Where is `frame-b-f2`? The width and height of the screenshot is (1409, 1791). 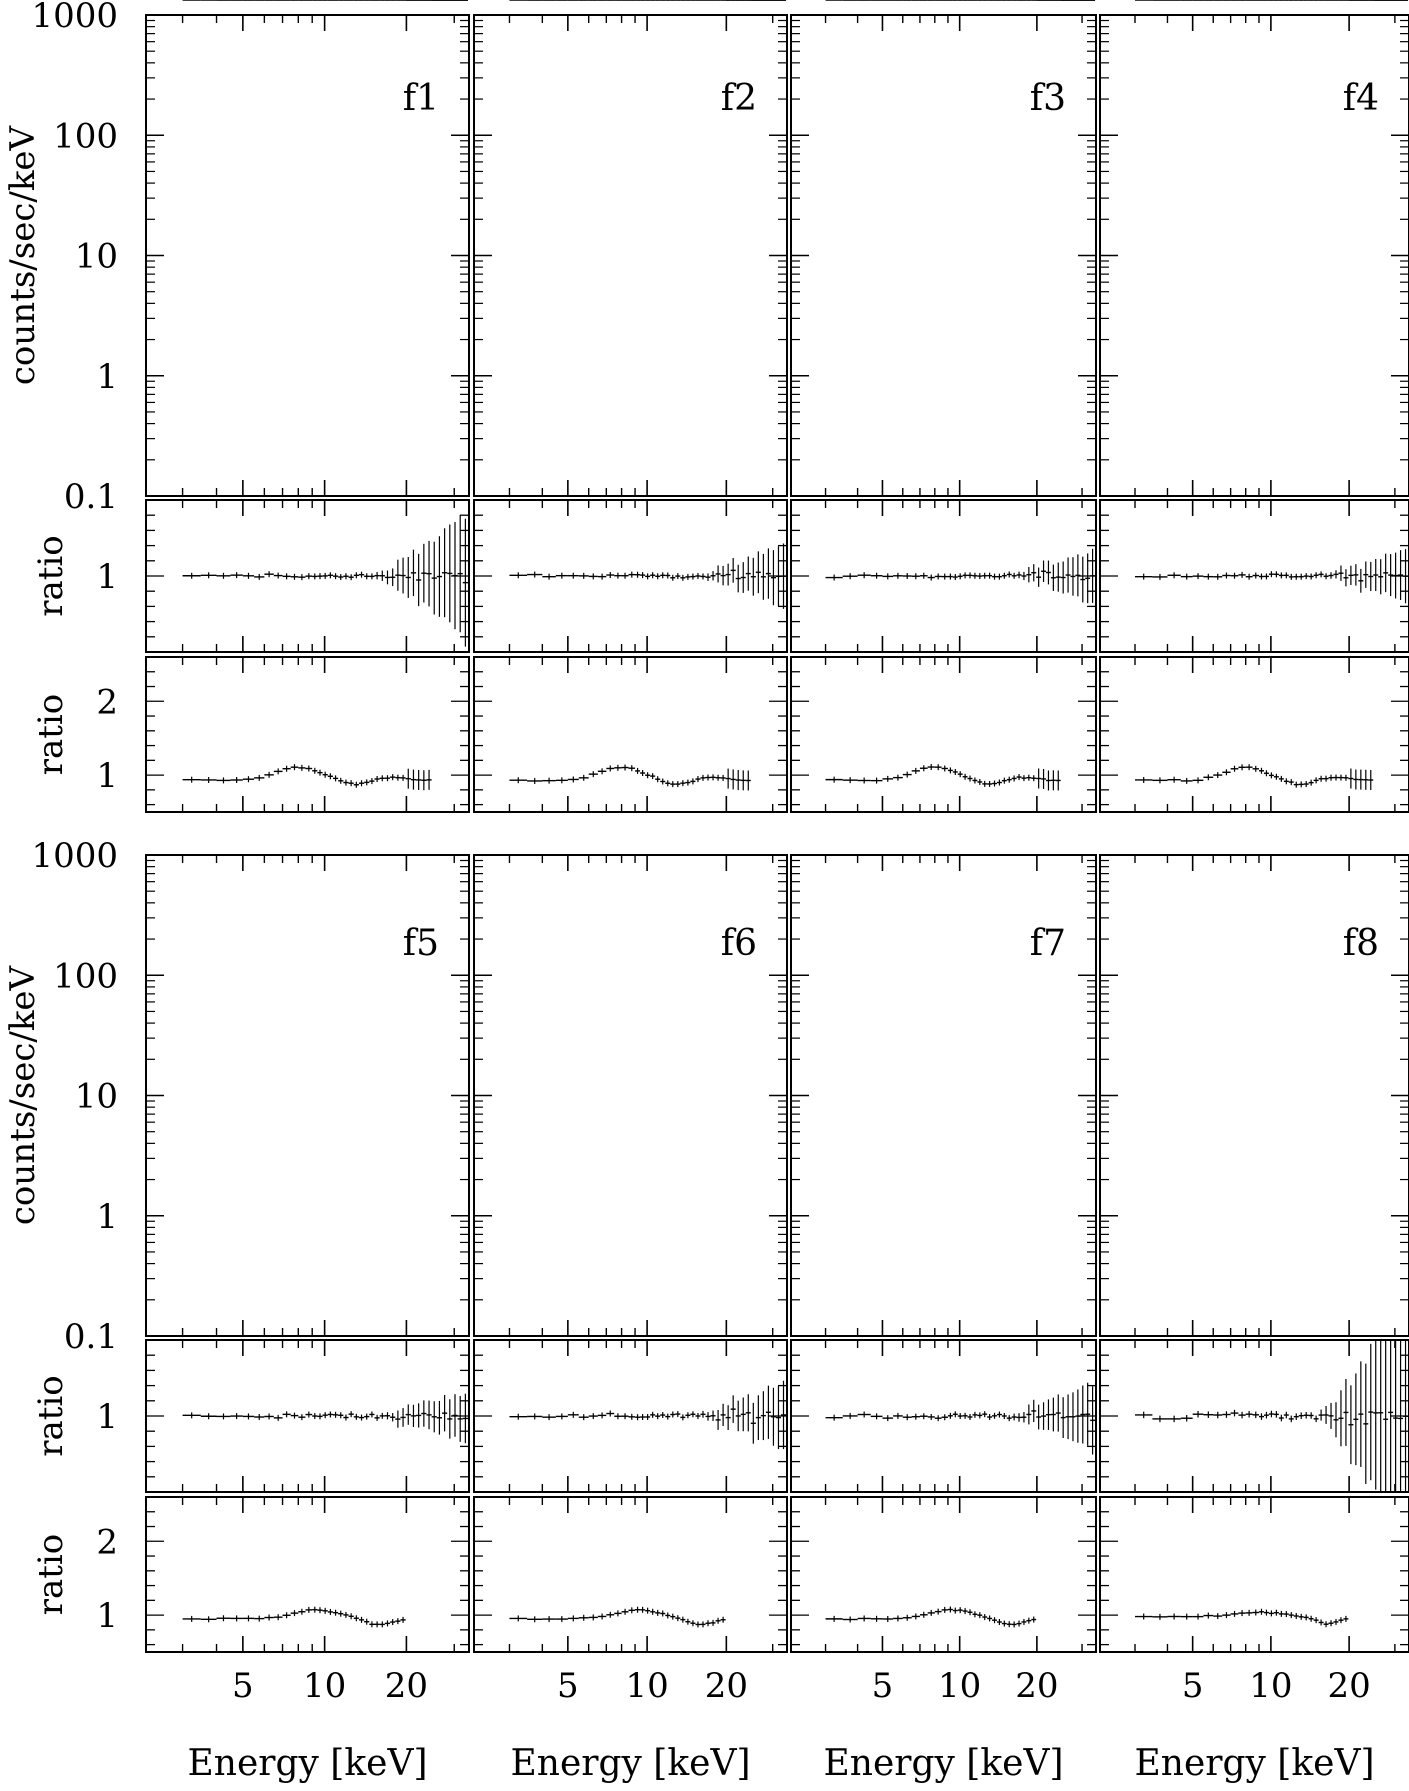
frame-b-f2 is located at coordinates (630, 734).